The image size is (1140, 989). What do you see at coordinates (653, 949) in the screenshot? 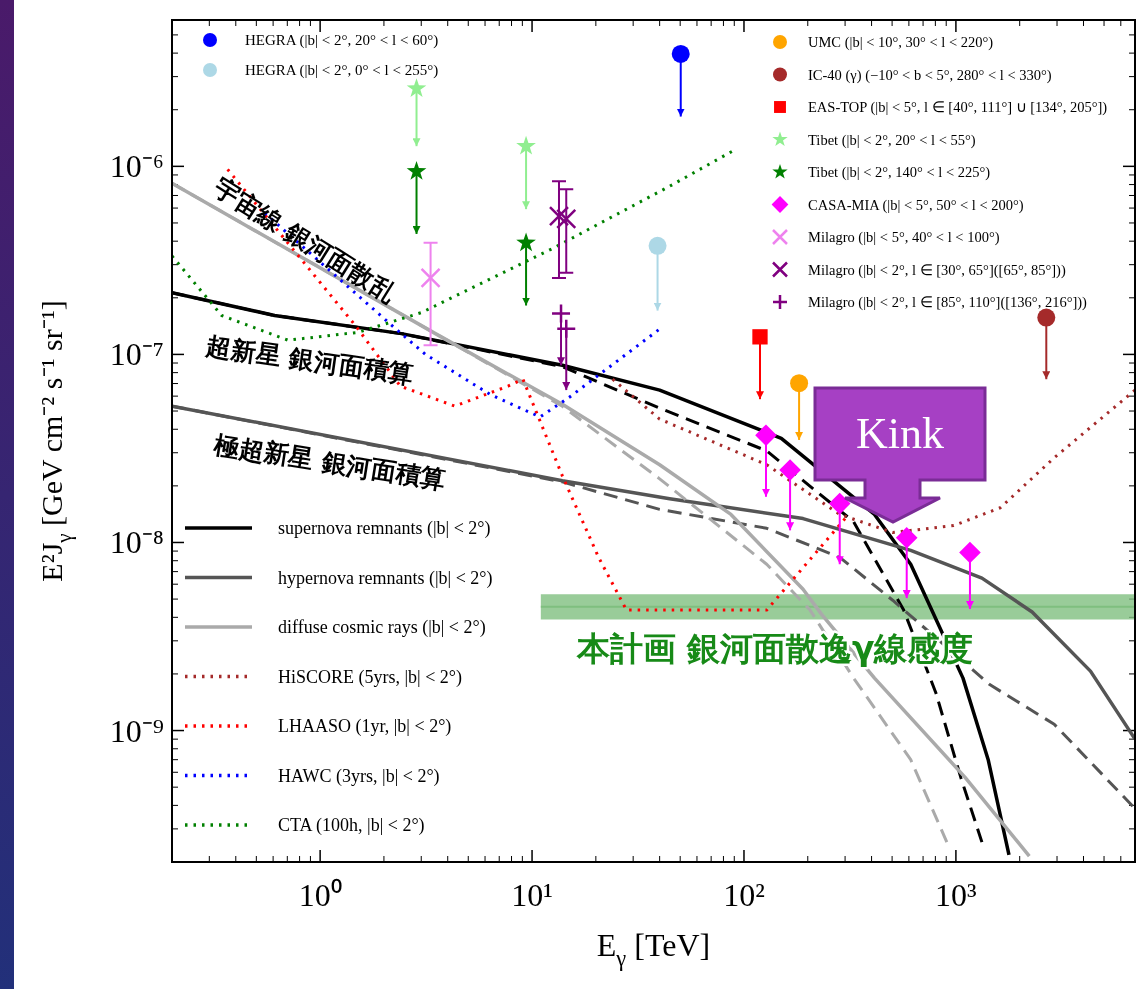
I see `x-axis-title: E$_{γ}$ [TeV]` at bounding box center [653, 949].